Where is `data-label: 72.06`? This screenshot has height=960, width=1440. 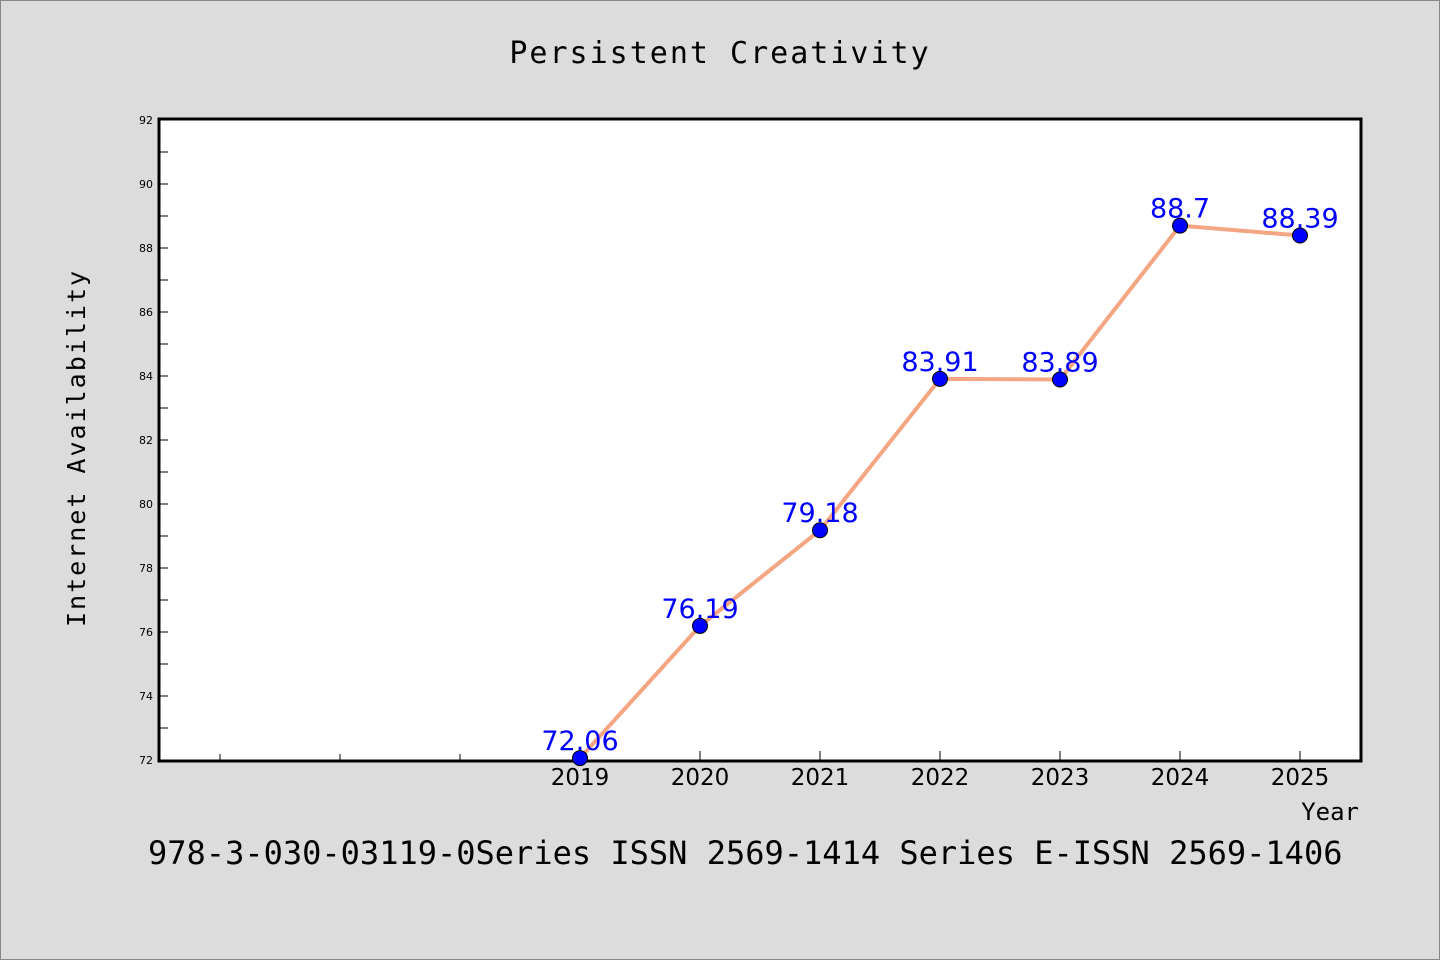
data-label: 72.06 is located at coordinates (579, 741).